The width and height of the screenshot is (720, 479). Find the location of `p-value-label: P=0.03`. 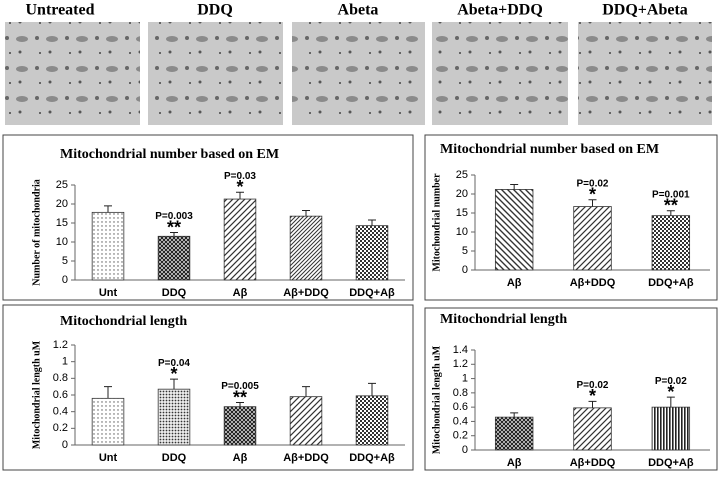

p-value-label: P=0.03 is located at coordinates (240, 176).